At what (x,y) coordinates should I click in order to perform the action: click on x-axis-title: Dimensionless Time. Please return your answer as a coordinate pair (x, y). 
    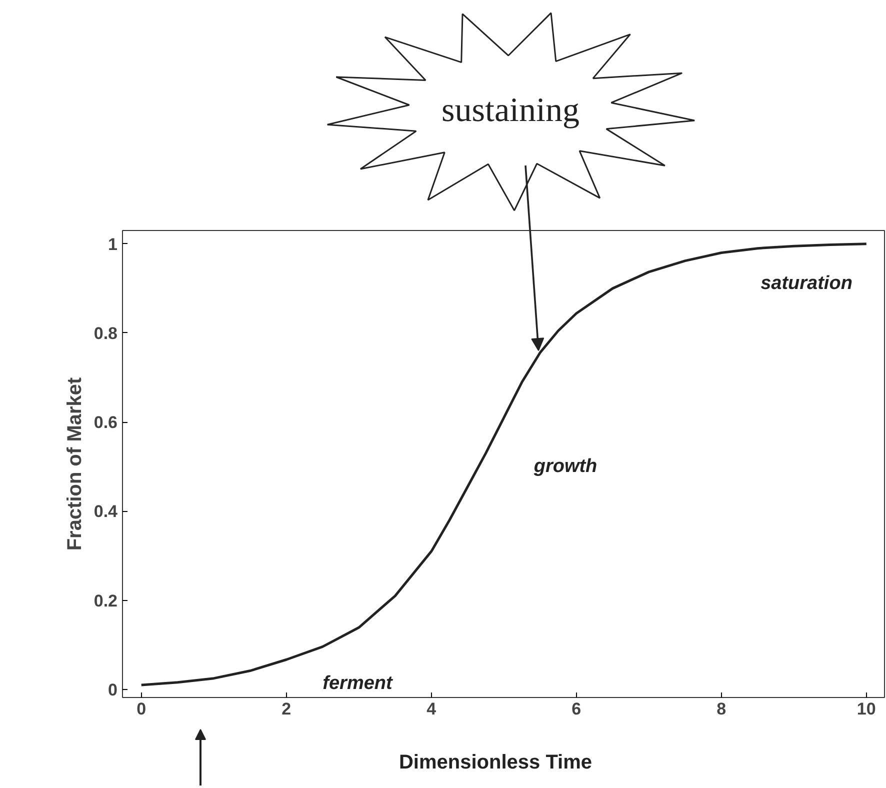
    Looking at the image, I should click on (495, 763).